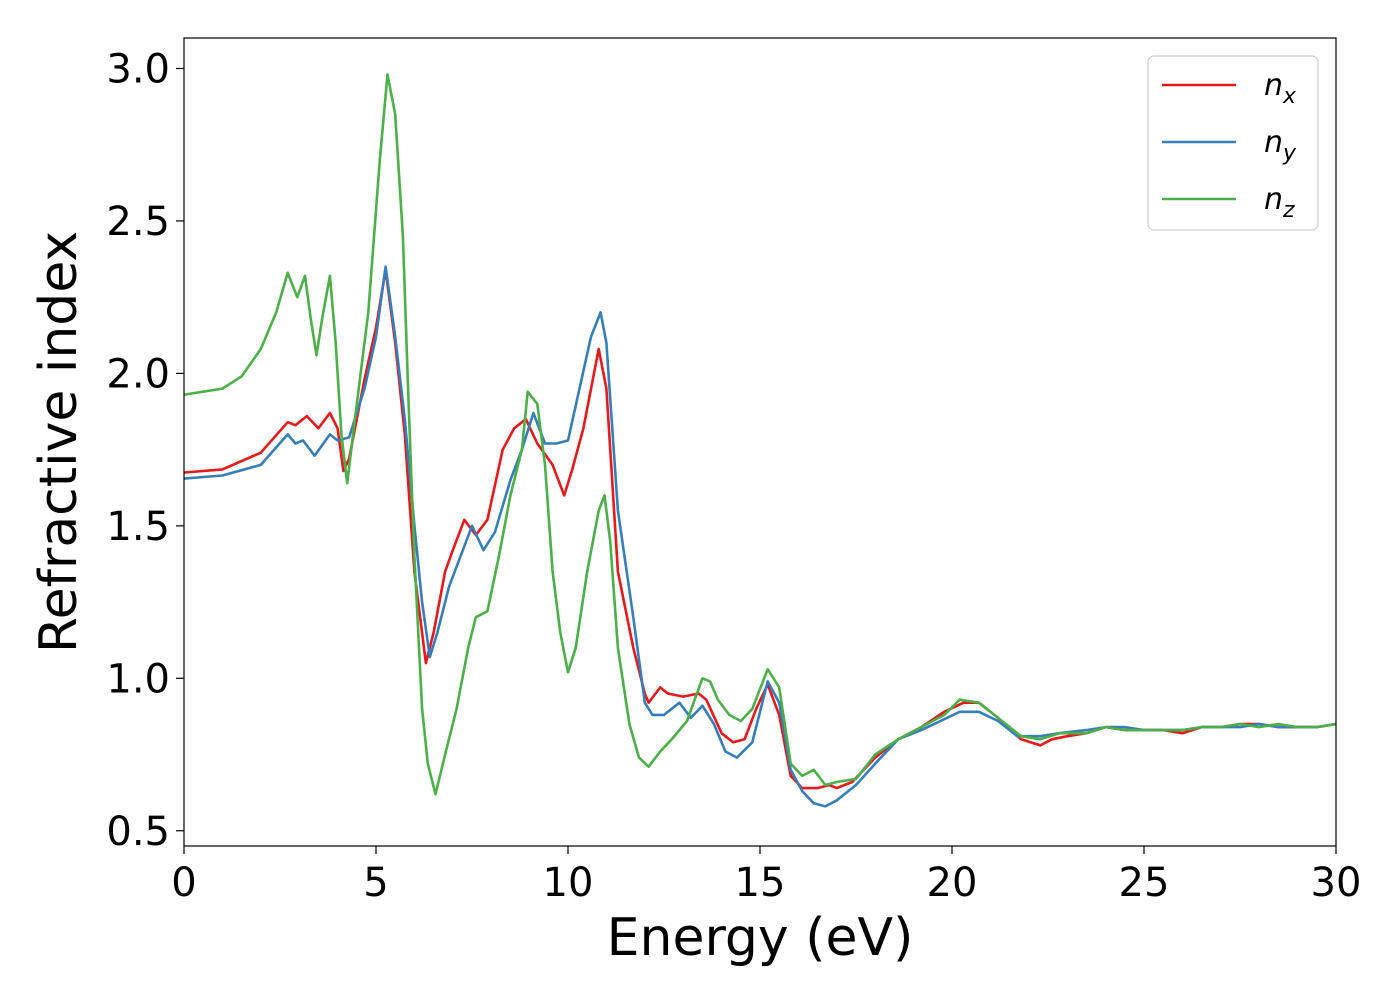  What do you see at coordinates (59, 442) in the screenshot?
I see `y-axis-label: Refractive index` at bounding box center [59, 442].